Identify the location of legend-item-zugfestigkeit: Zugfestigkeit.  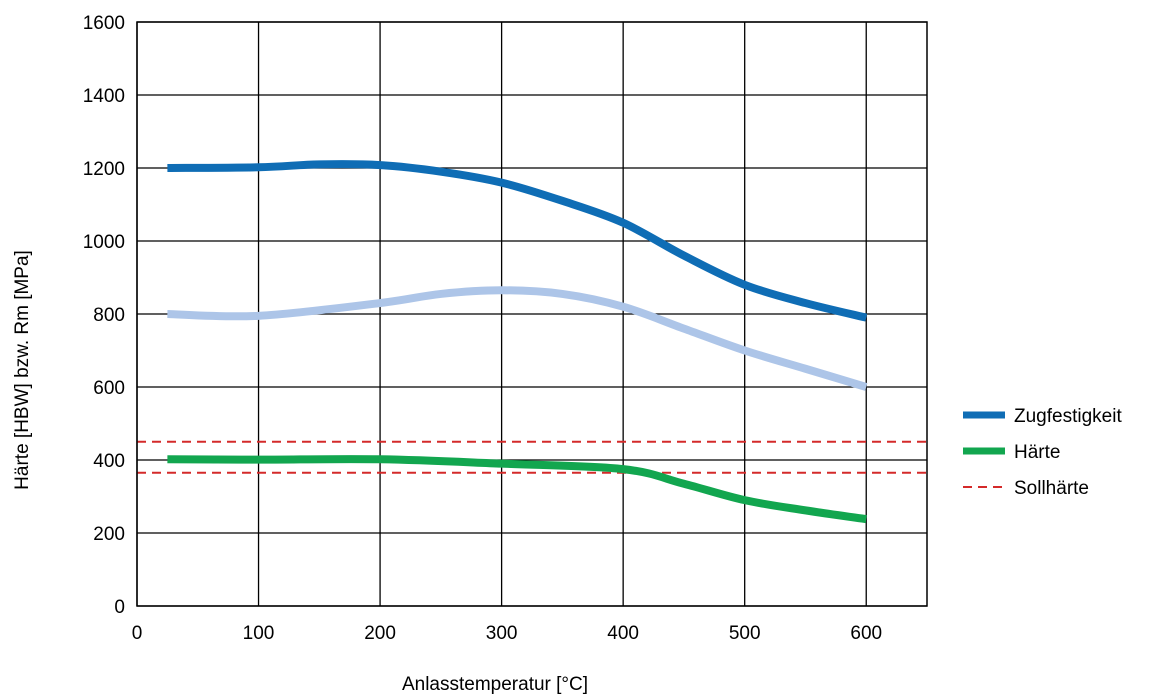
(1042, 416).